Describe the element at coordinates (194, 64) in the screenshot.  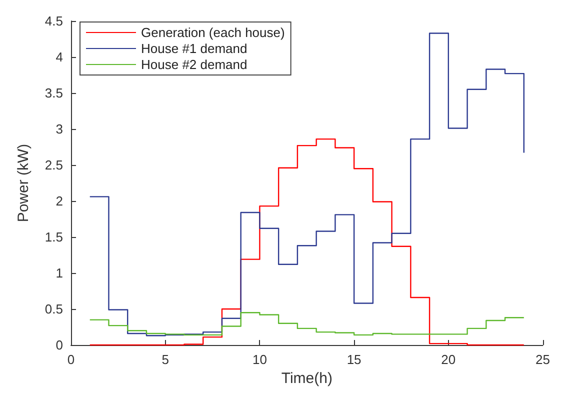
I see `legend-label: House #2 demand` at that location.